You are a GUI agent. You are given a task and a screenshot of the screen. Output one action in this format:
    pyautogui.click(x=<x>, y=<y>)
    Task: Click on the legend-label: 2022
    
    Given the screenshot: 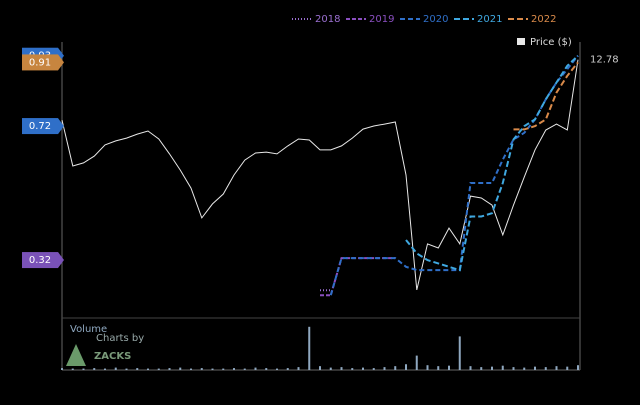 What is the action you would take?
    pyautogui.click(x=543, y=19)
    